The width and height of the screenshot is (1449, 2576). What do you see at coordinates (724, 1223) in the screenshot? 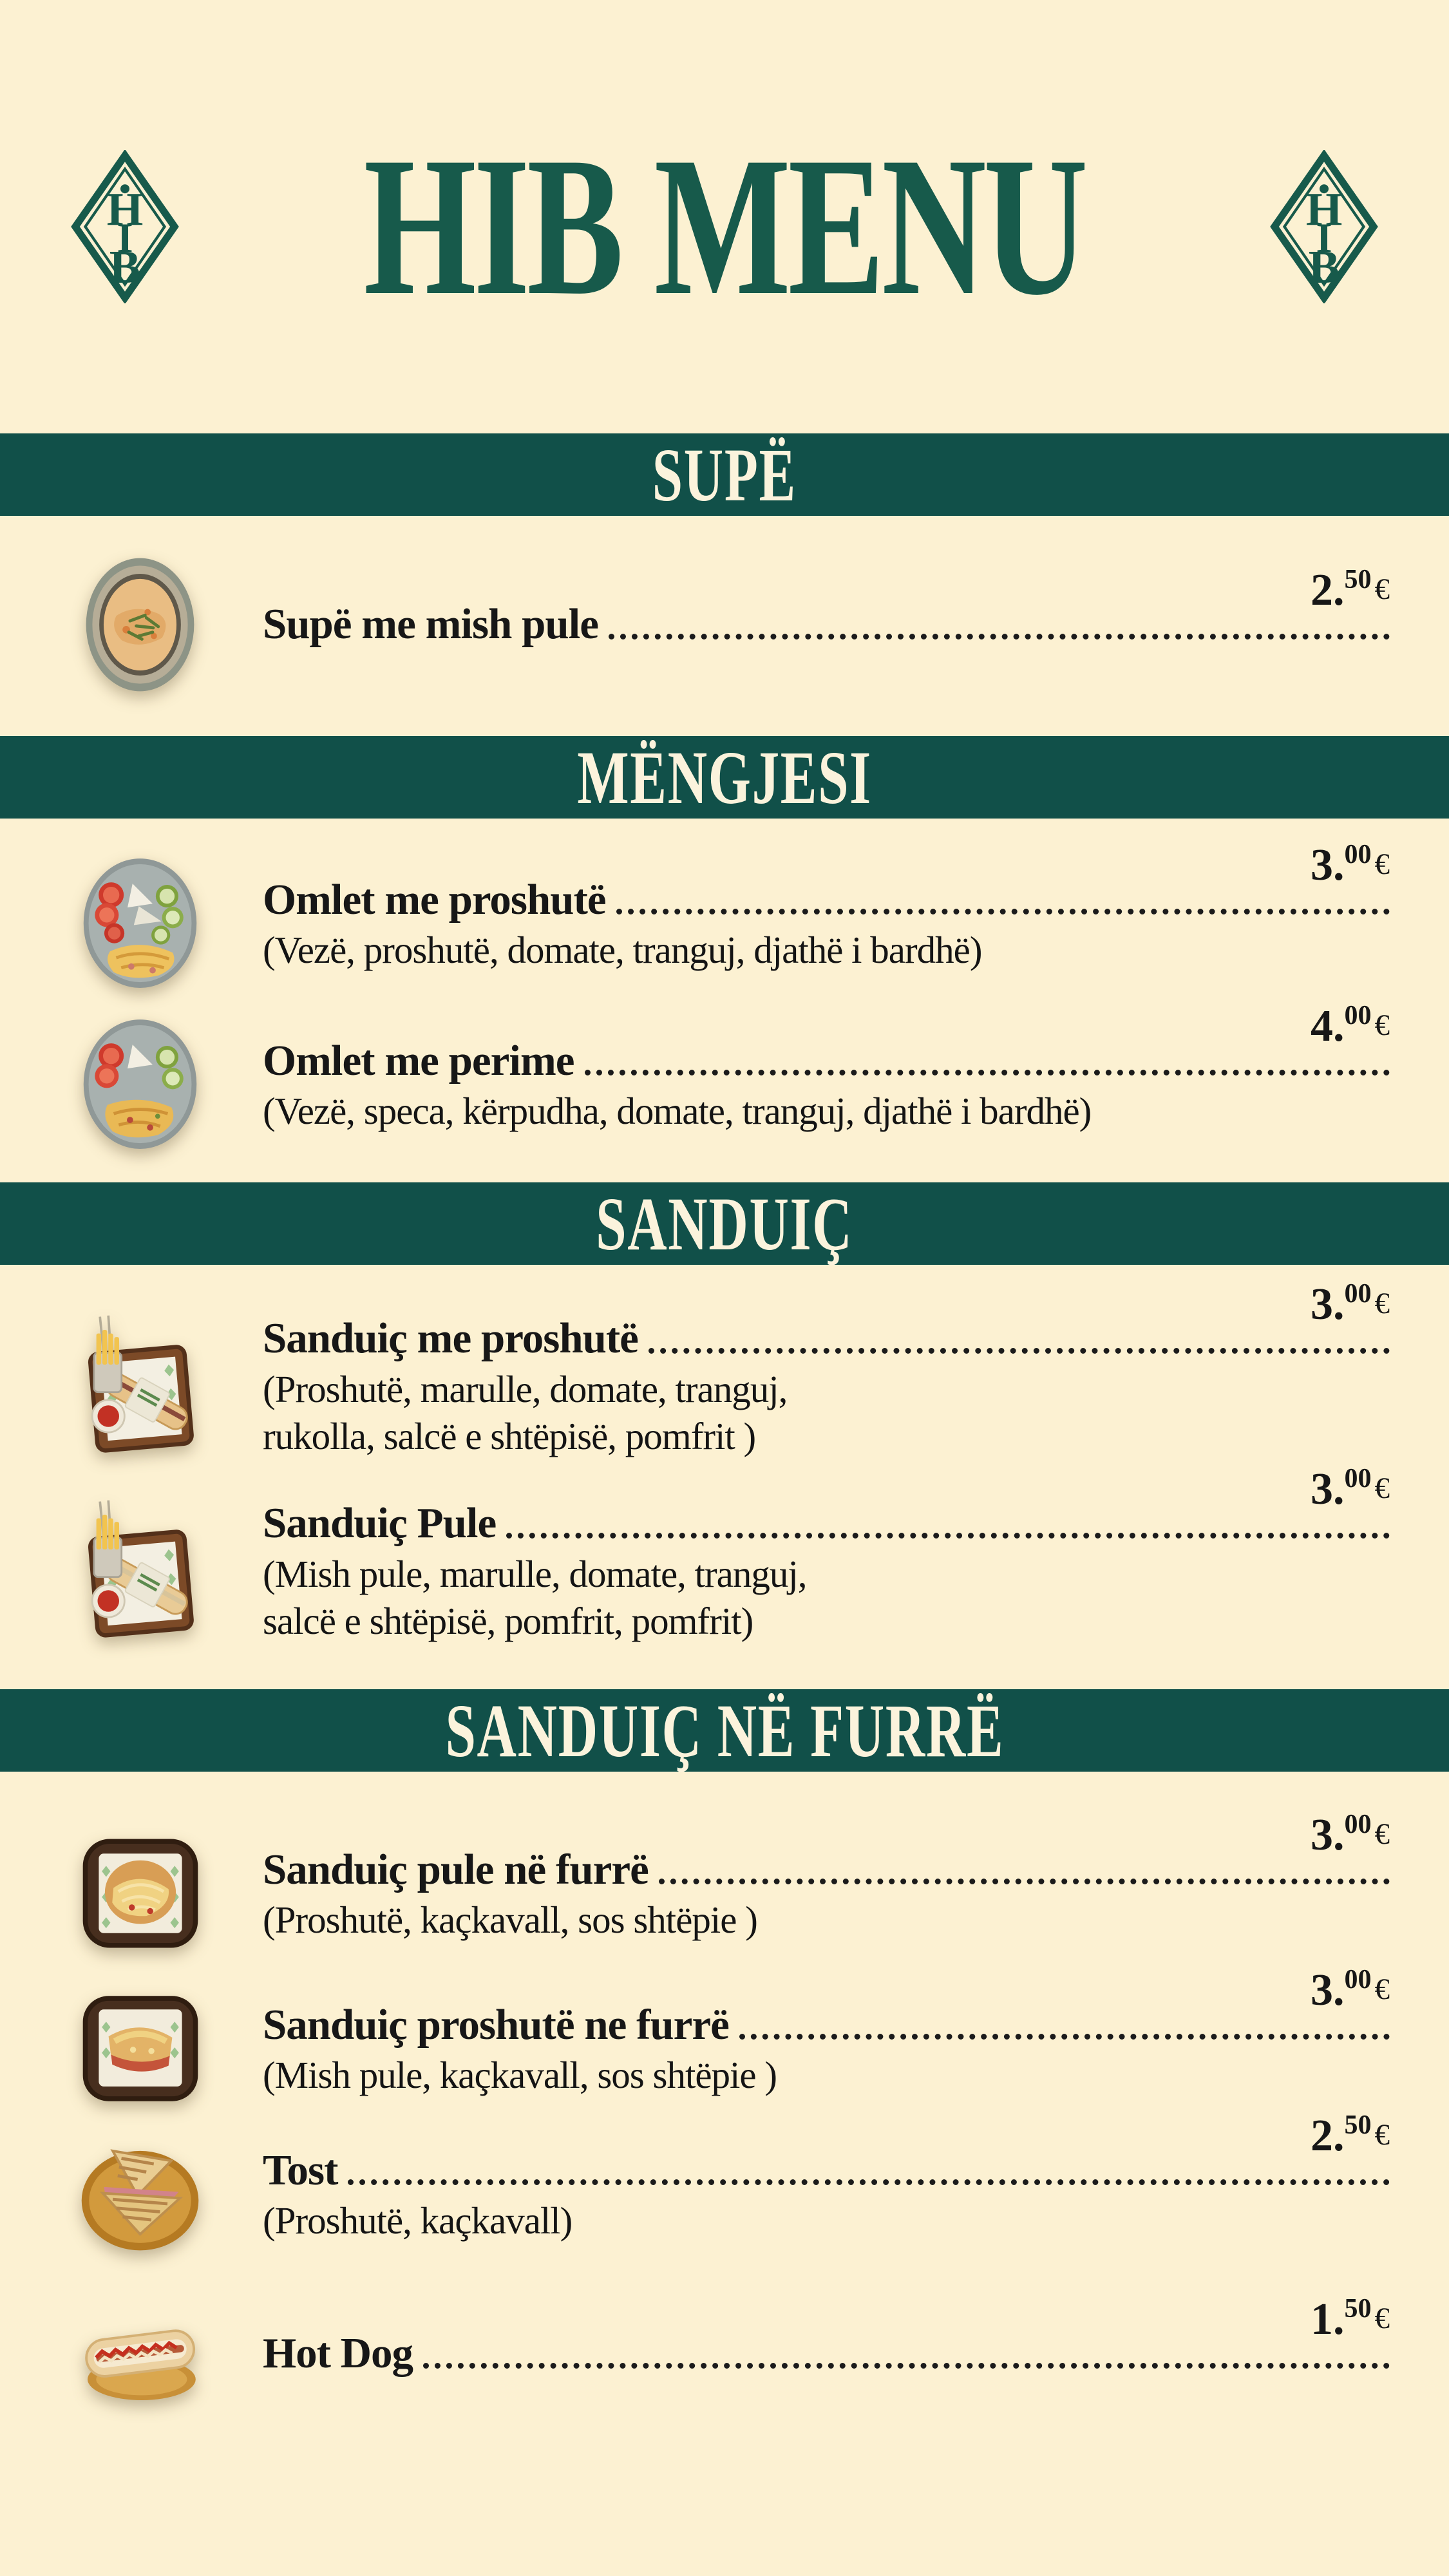
I see `section-title: SANDUIÇ` at bounding box center [724, 1223].